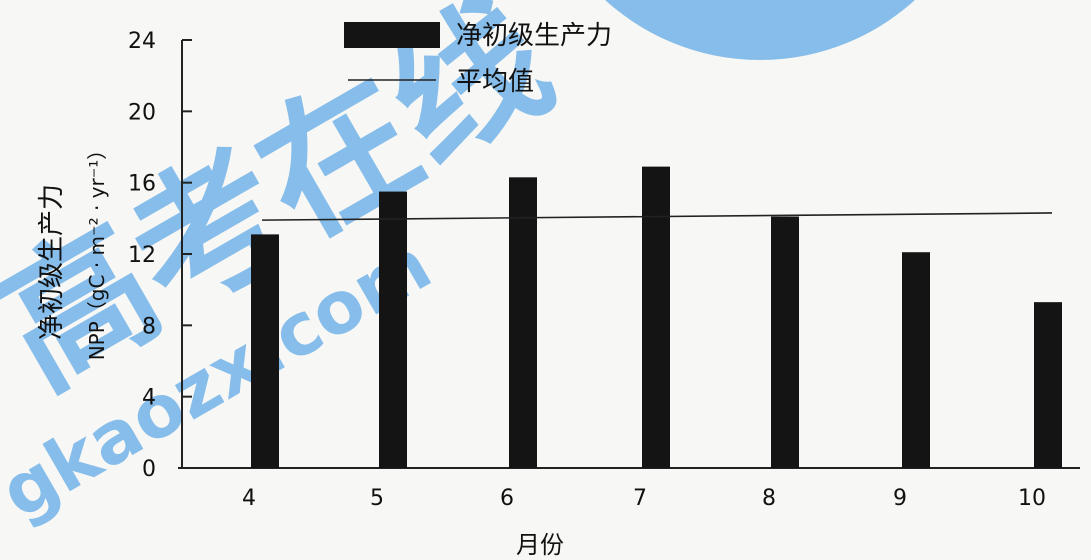  Describe the element at coordinates (657, 216) in the screenshot. I see `mean-line` at that location.